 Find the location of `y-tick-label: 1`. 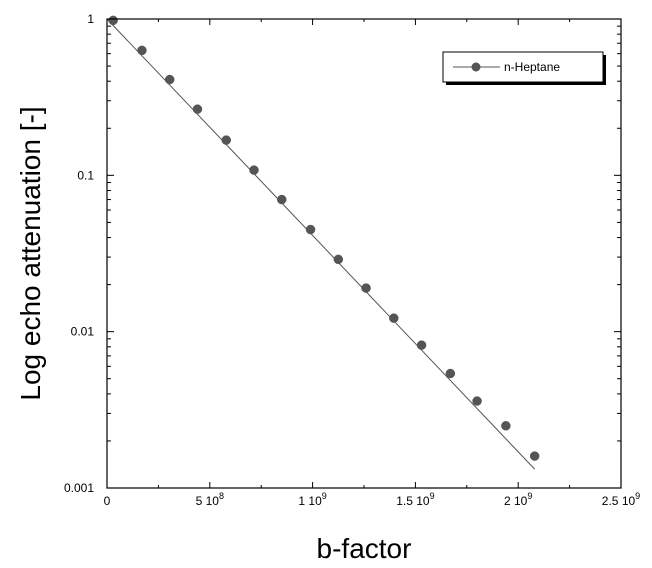

y-tick-label: 1 is located at coordinates (90, 19).